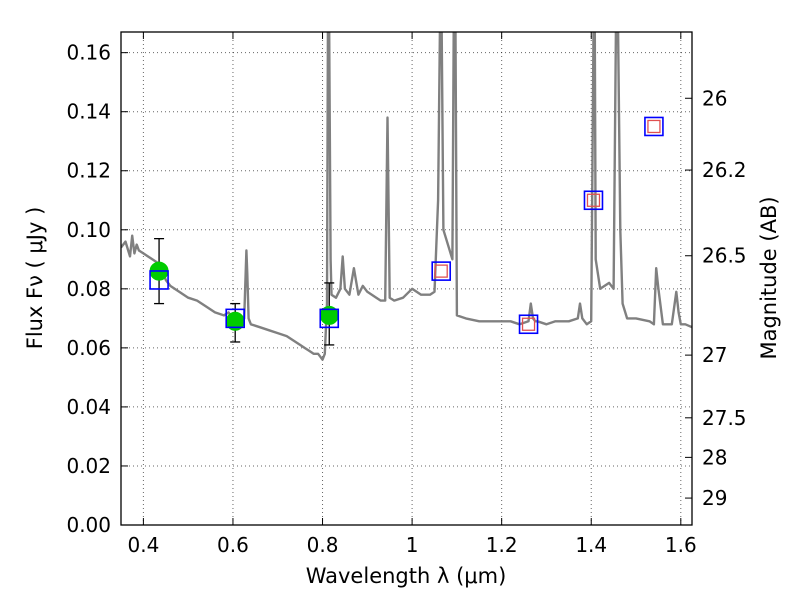 This screenshot has height=600, width=800. Describe the element at coordinates (714, 98) in the screenshot. I see `y2-tick-label: 26` at that location.